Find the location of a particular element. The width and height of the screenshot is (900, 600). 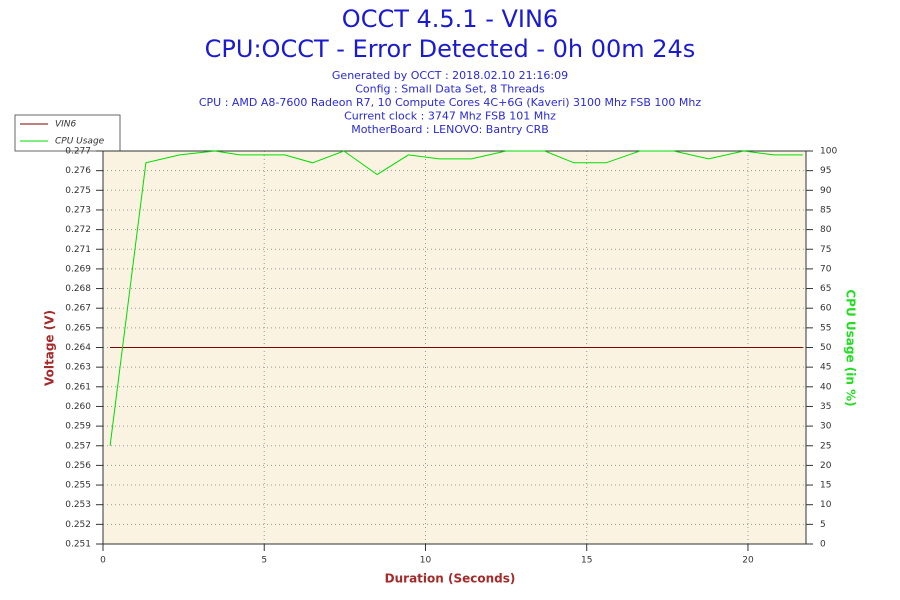

chart-subtitle: CPU:OCCT - Error Detected - 0h 00m 24s is located at coordinates (450, 49).